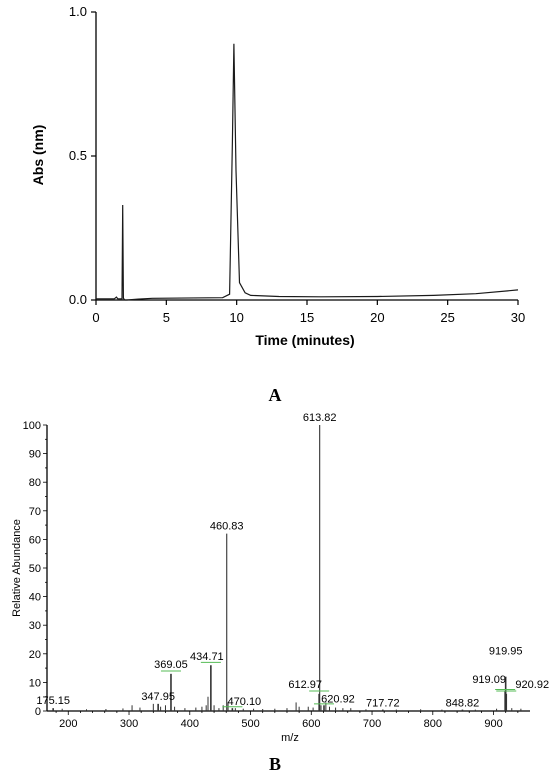 The width and height of the screenshot is (550, 778). What do you see at coordinates (433, 724) in the screenshot?
I see `spectrum-x-tick-label: 800` at bounding box center [433, 724].